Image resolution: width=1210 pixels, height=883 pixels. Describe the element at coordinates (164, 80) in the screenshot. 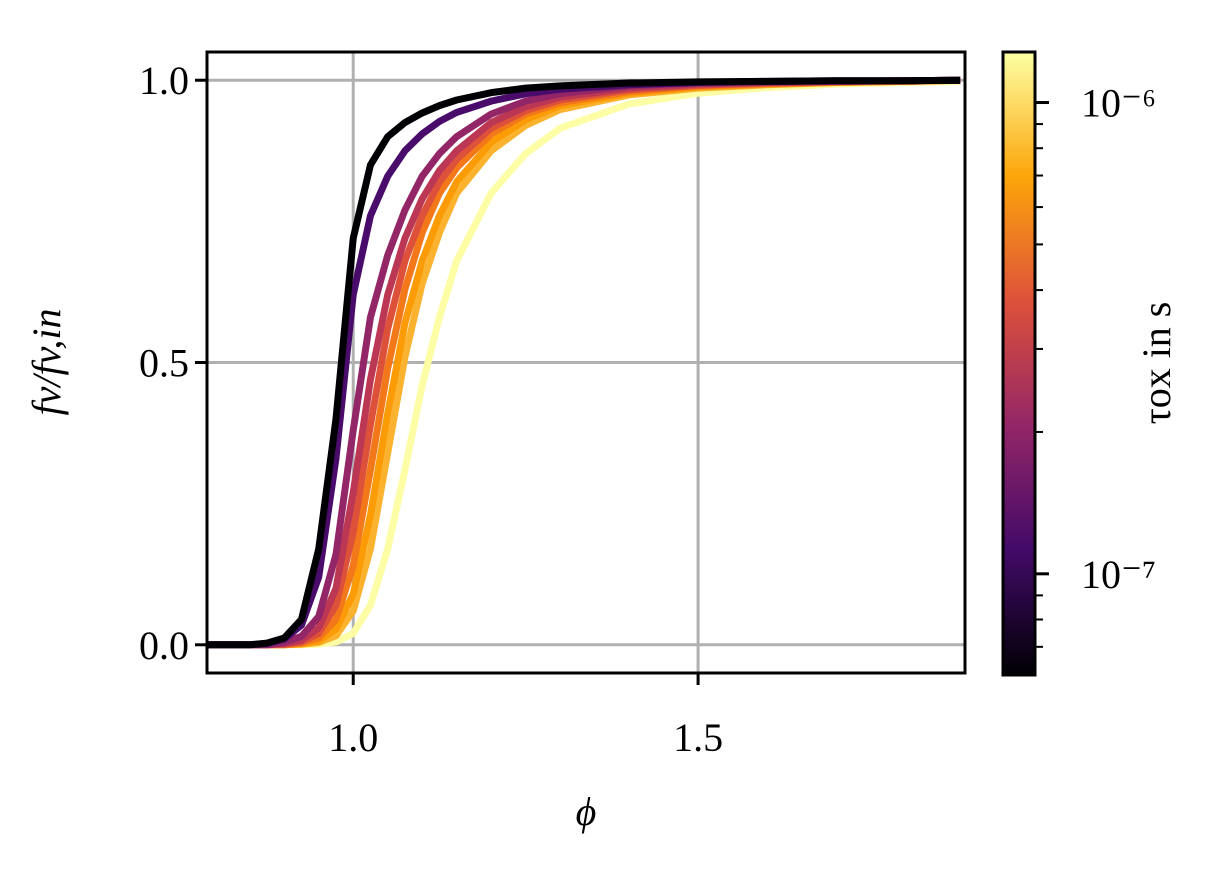

I see `y-tick-label: 1.0` at that location.